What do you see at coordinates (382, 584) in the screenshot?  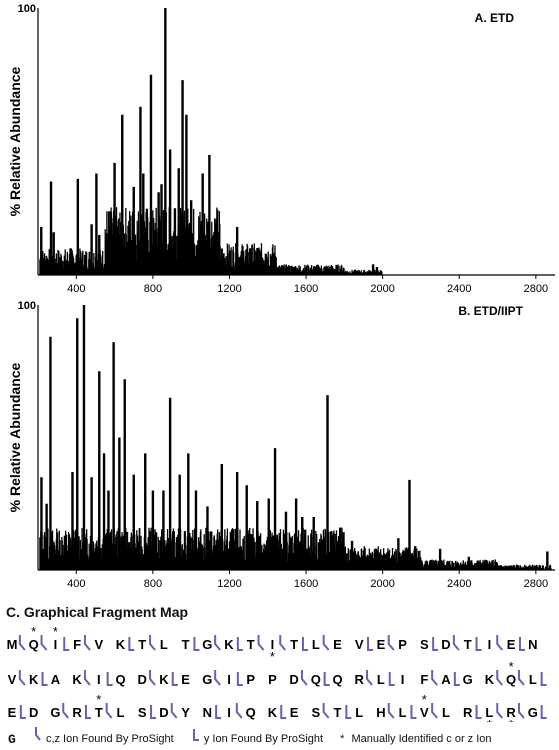 I see `x-tick-label: 2000` at bounding box center [382, 584].